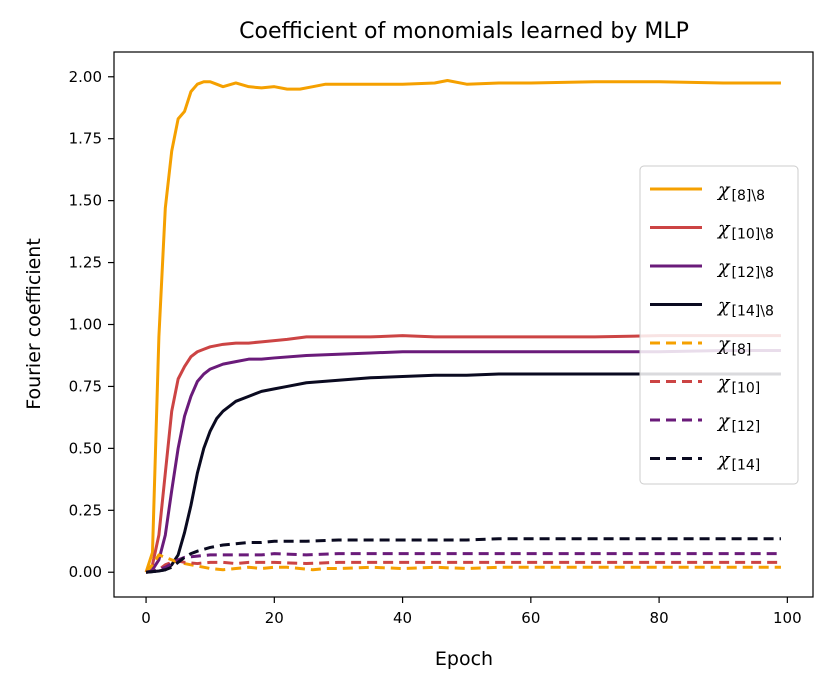  What do you see at coordinates (738, 422) in the screenshot?
I see `legend-label: χ [12]` at bounding box center [738, 422].